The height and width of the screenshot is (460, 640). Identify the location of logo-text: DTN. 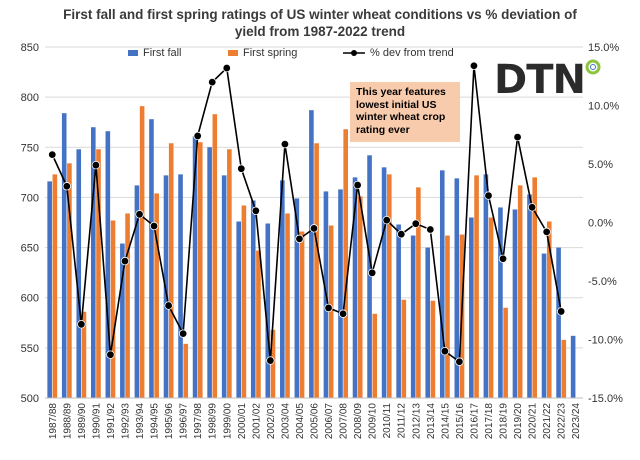
(540, 80).